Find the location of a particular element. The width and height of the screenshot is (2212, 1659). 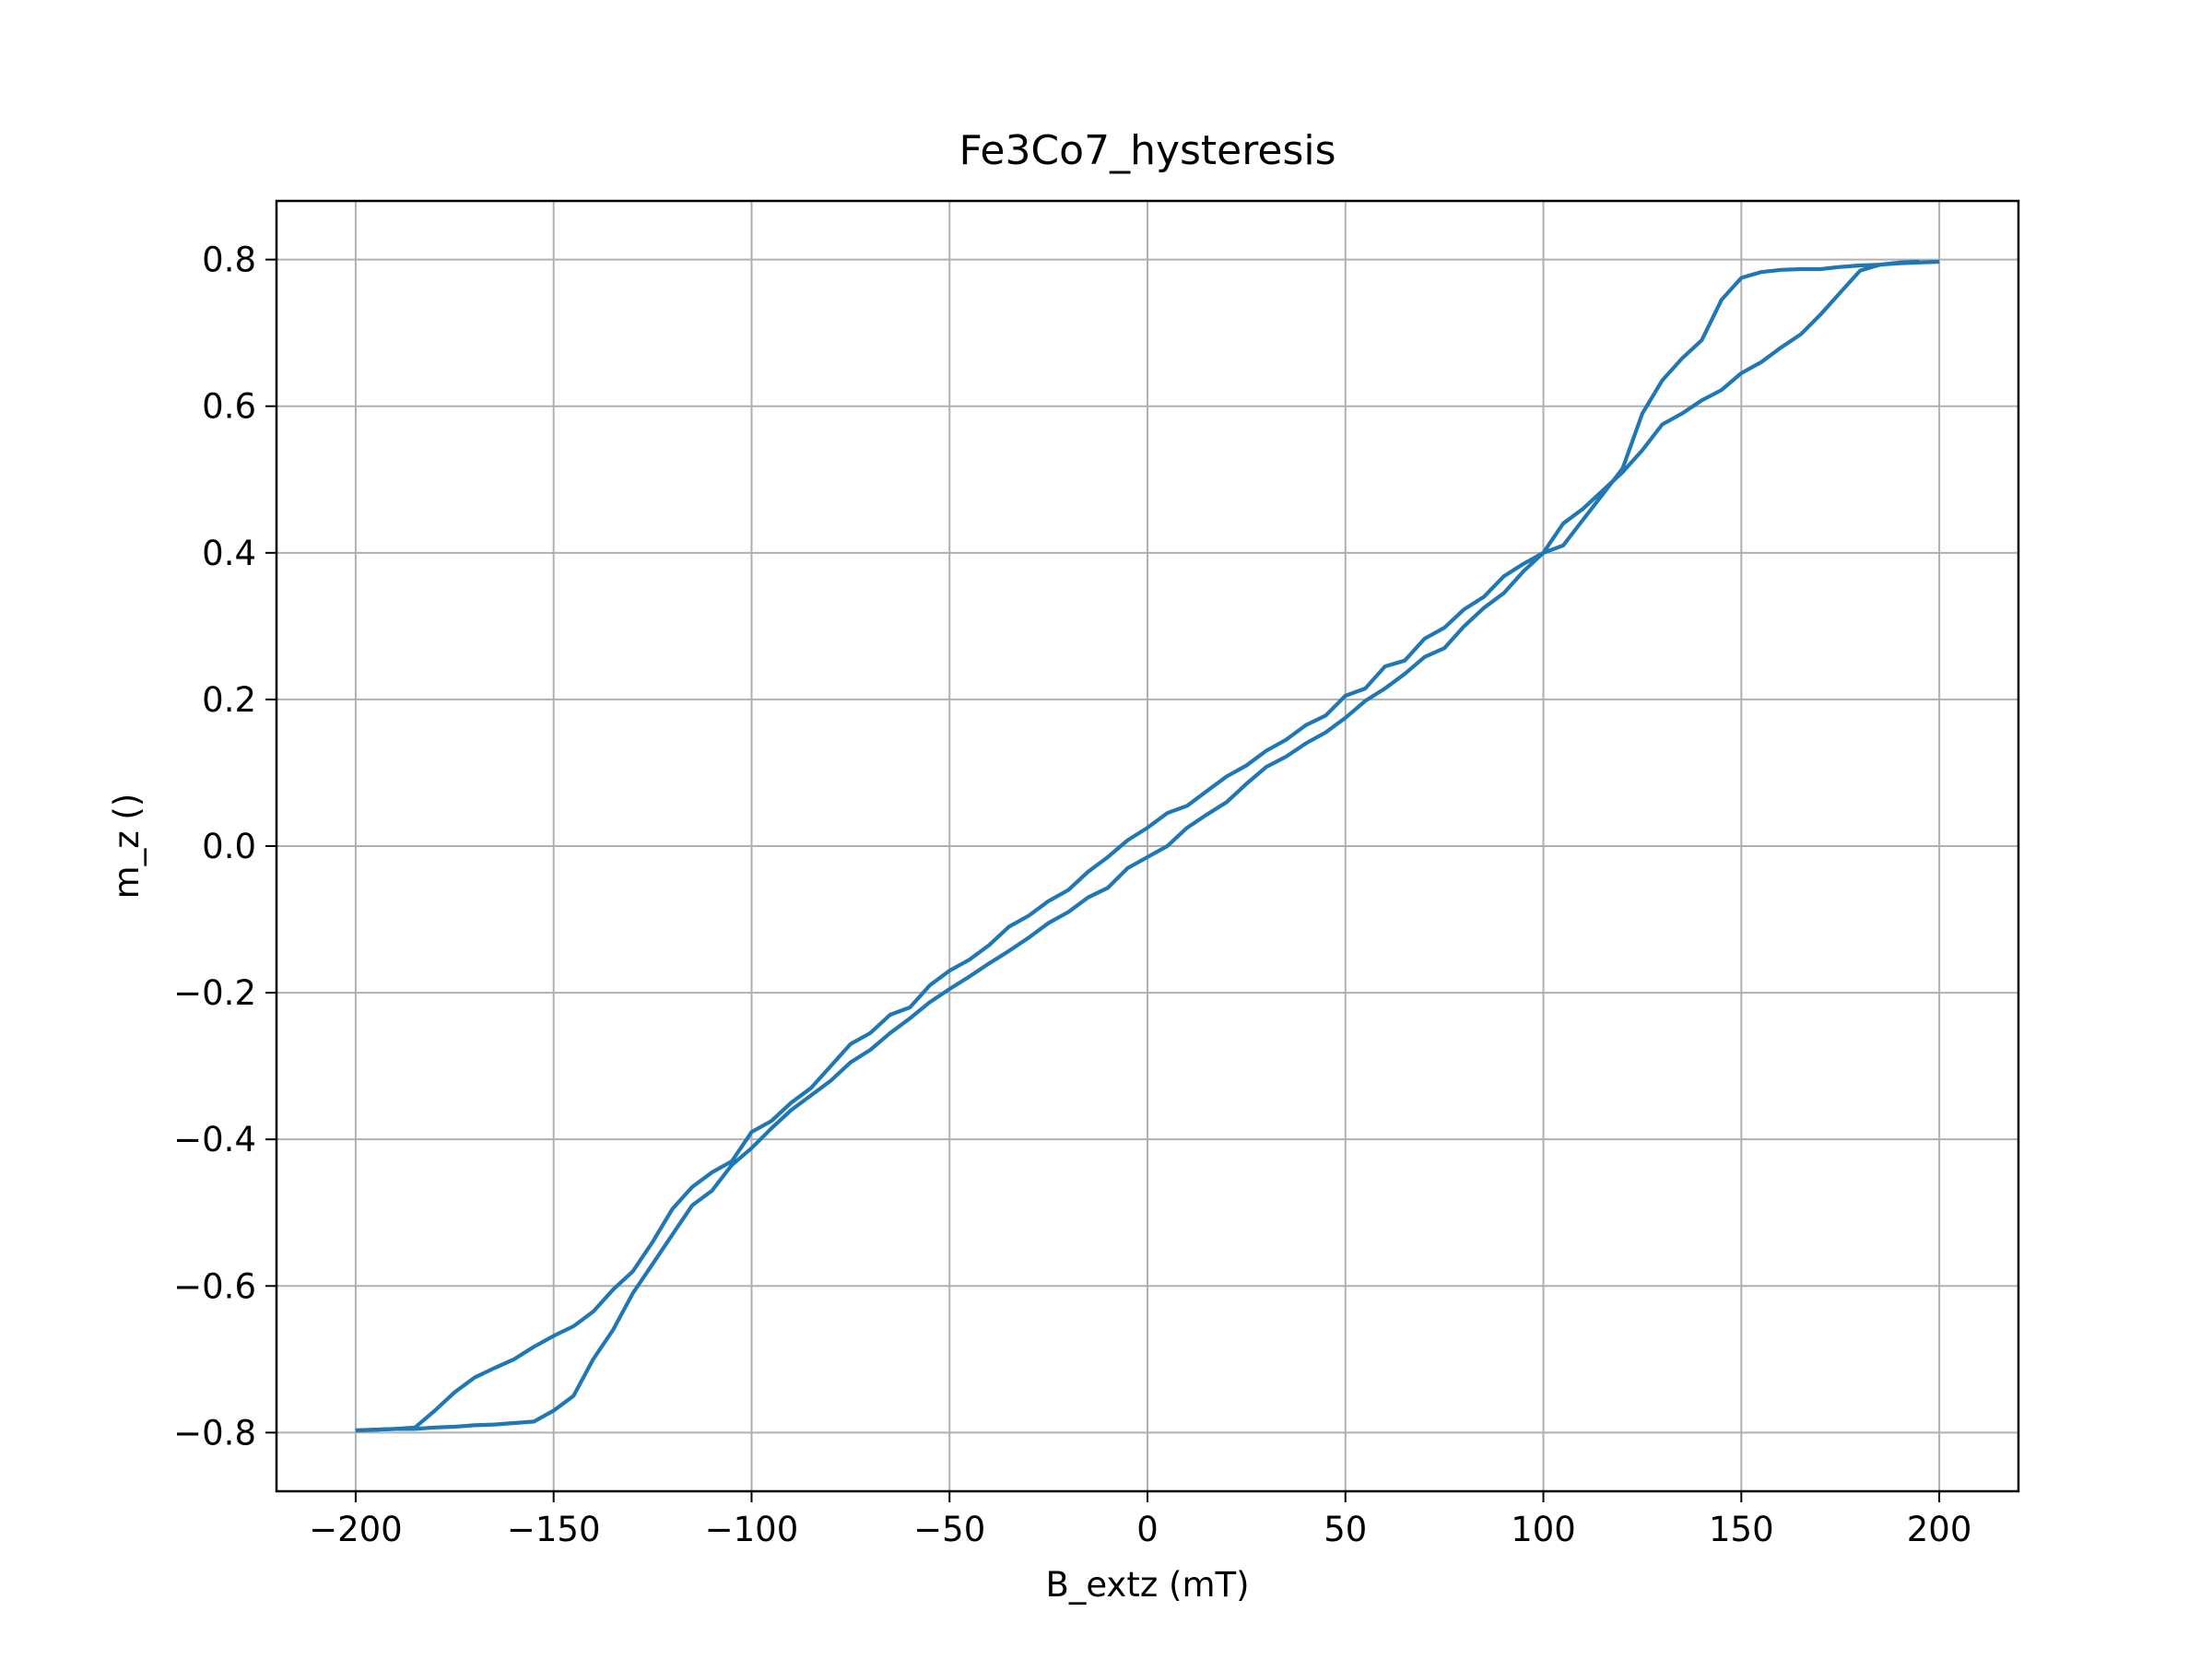

y-tick-label: 0.4 is located at coordinates (229, 553).